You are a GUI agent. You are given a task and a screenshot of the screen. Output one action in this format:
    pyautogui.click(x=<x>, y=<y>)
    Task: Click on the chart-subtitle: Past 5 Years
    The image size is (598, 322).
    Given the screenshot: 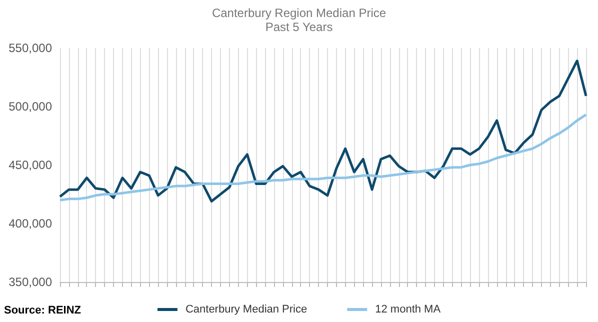 What is the action you would take?
    pyautogui.click(x=299, y=27)
    